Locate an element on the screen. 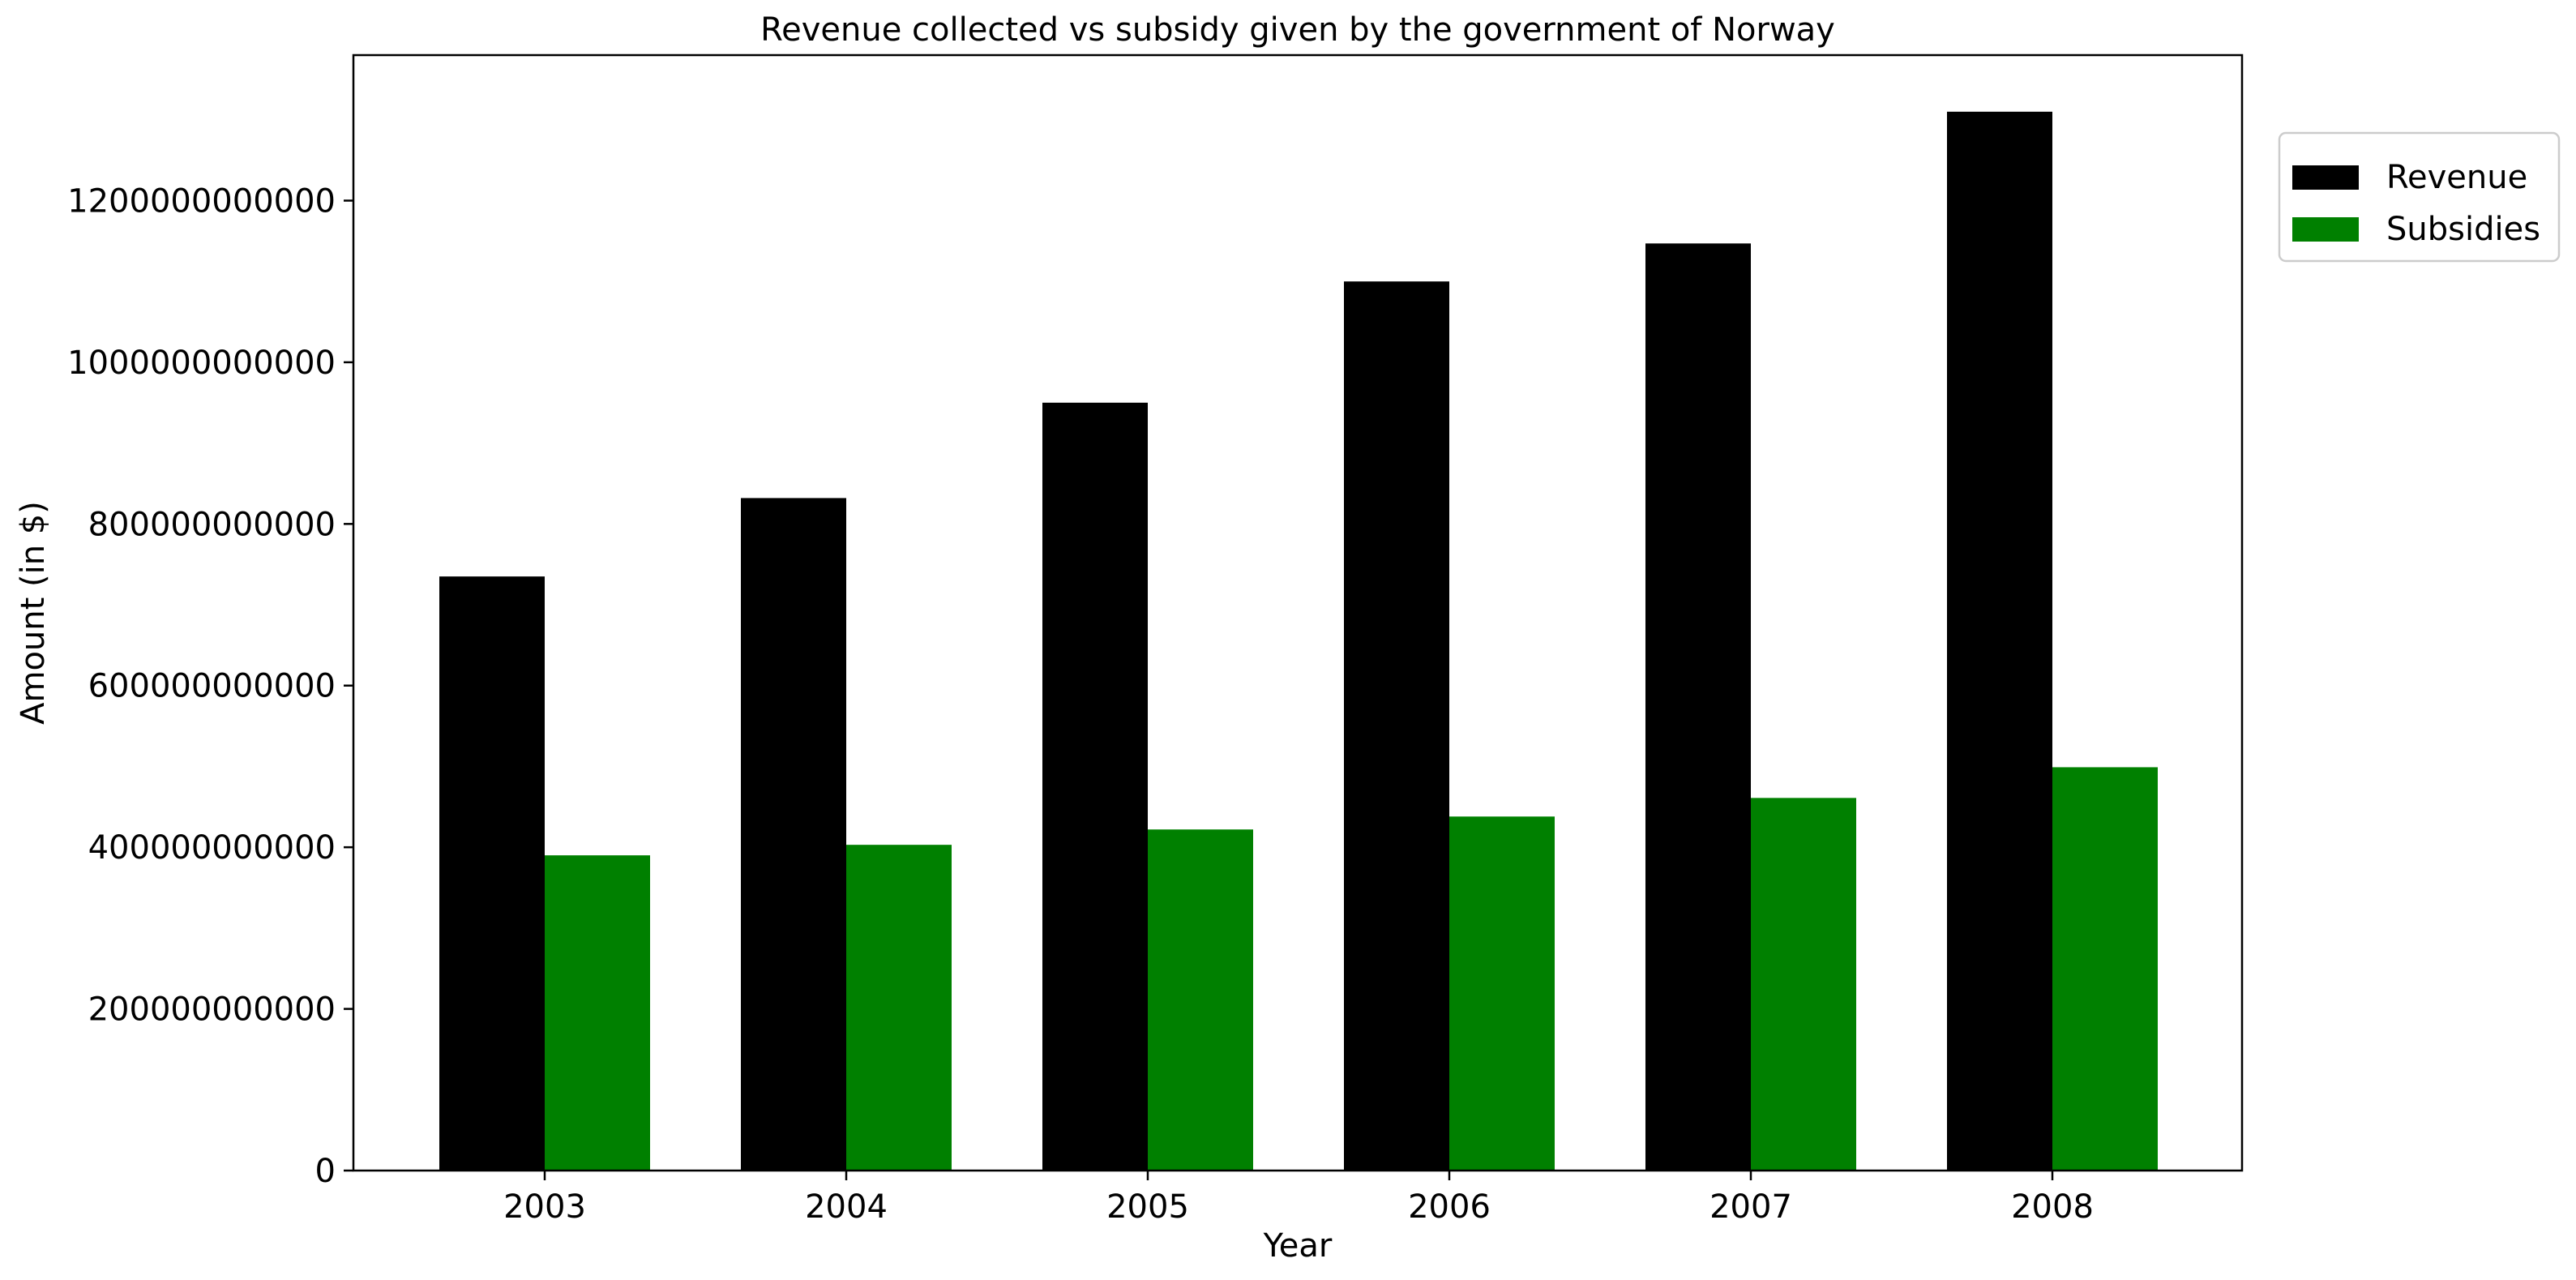 The image size is (2576, 1280). y-tick-label-4: 800000000000 is located at coordinates (212, 524).